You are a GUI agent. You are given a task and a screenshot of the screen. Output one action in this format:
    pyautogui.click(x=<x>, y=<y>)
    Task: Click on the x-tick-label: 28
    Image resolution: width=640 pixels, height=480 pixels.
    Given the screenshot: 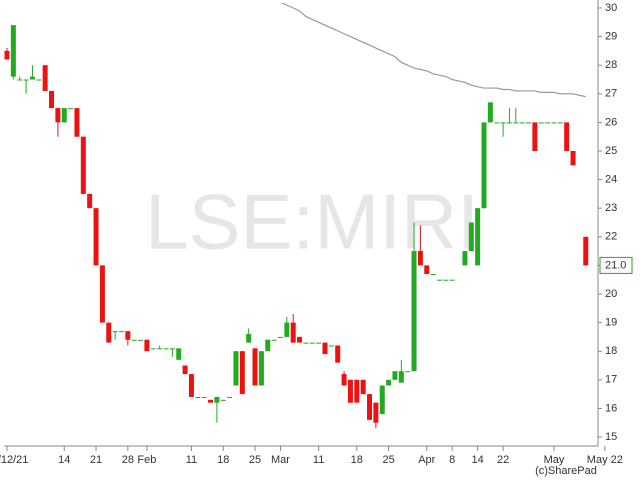 What is the action you would take?
    pyautogui.click(x=128, y=460)
    